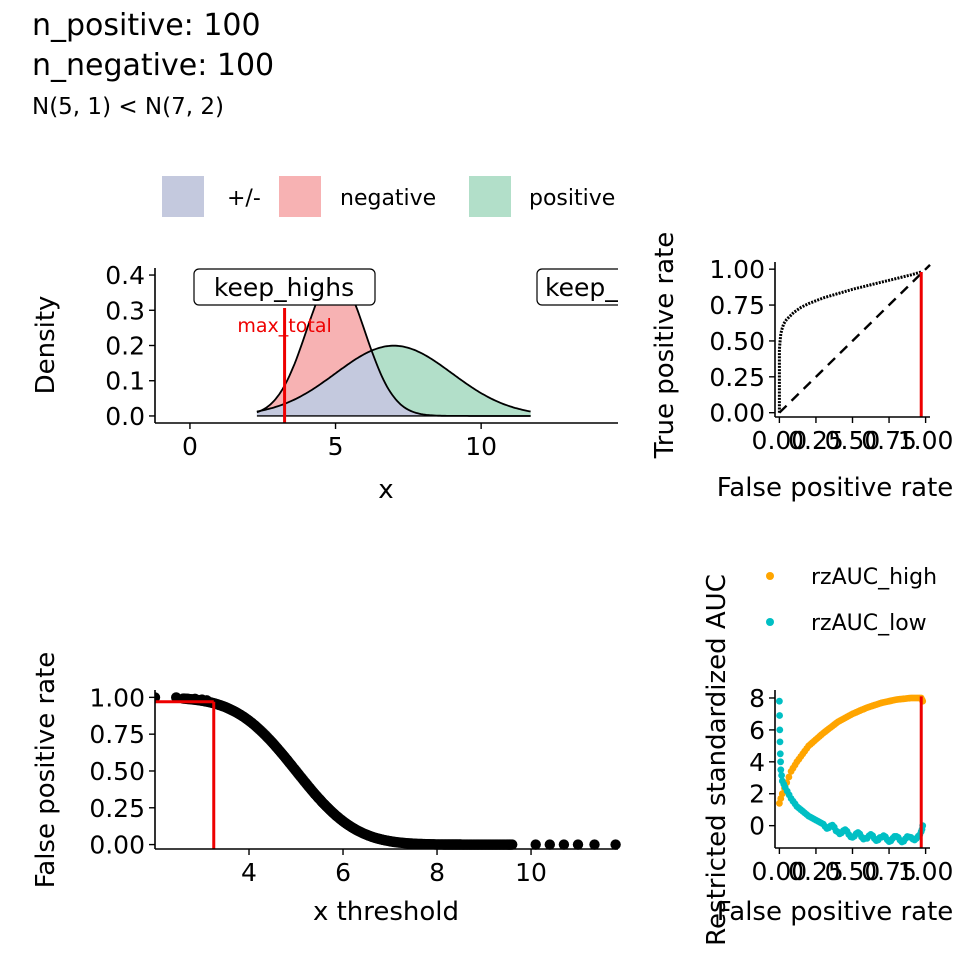 The height and width of the screenshot is (960, 960). What do you see at coordinates (146, 25) in the screenshot?
I see `title-n-positive: n_positive: 100` at bounding box center [146, 25].